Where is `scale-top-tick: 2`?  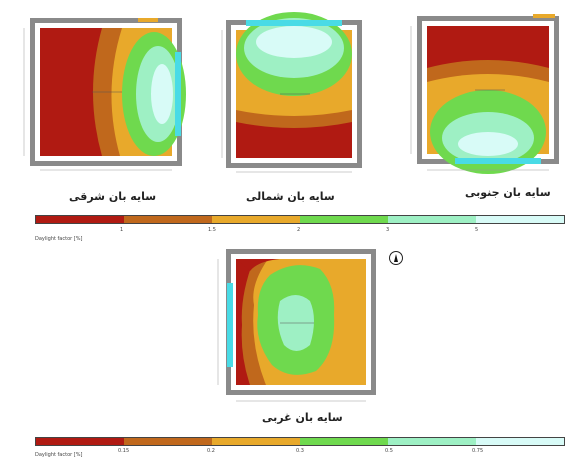
scale-top-tick: 2 is located at coordinates (299, 230).